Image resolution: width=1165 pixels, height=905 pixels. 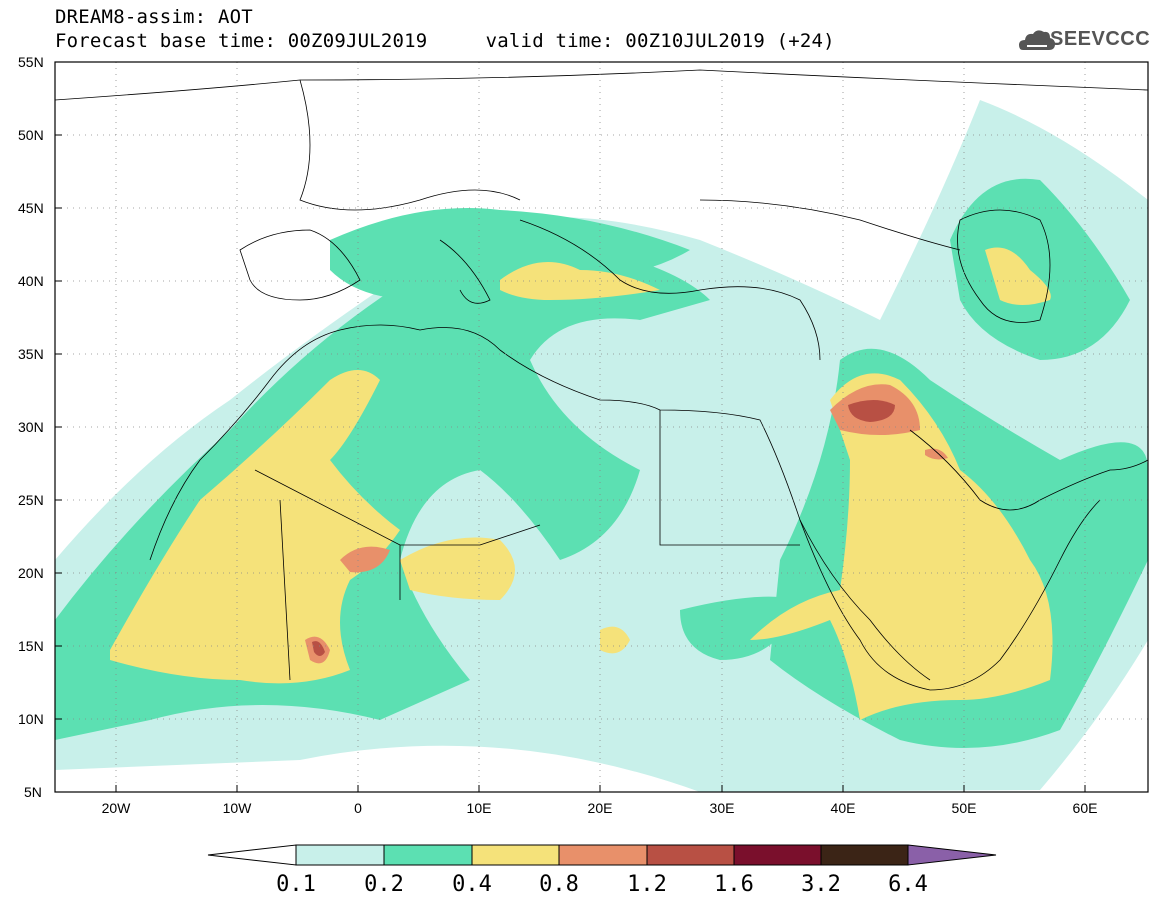 I want to click on cloud-icon, so click(x=1037, y=40).